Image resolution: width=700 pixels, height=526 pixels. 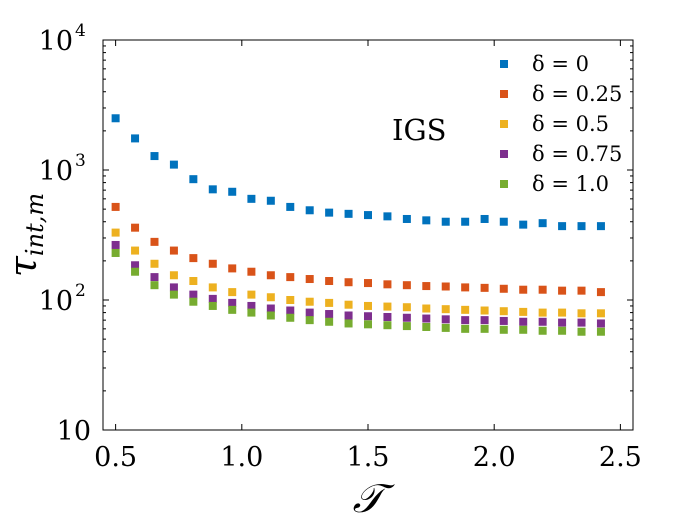 What do you see at coordinates (577, 154) in the screenshot?
I see `legend-label: δ = 0.75` at bounding box center [577, 154].